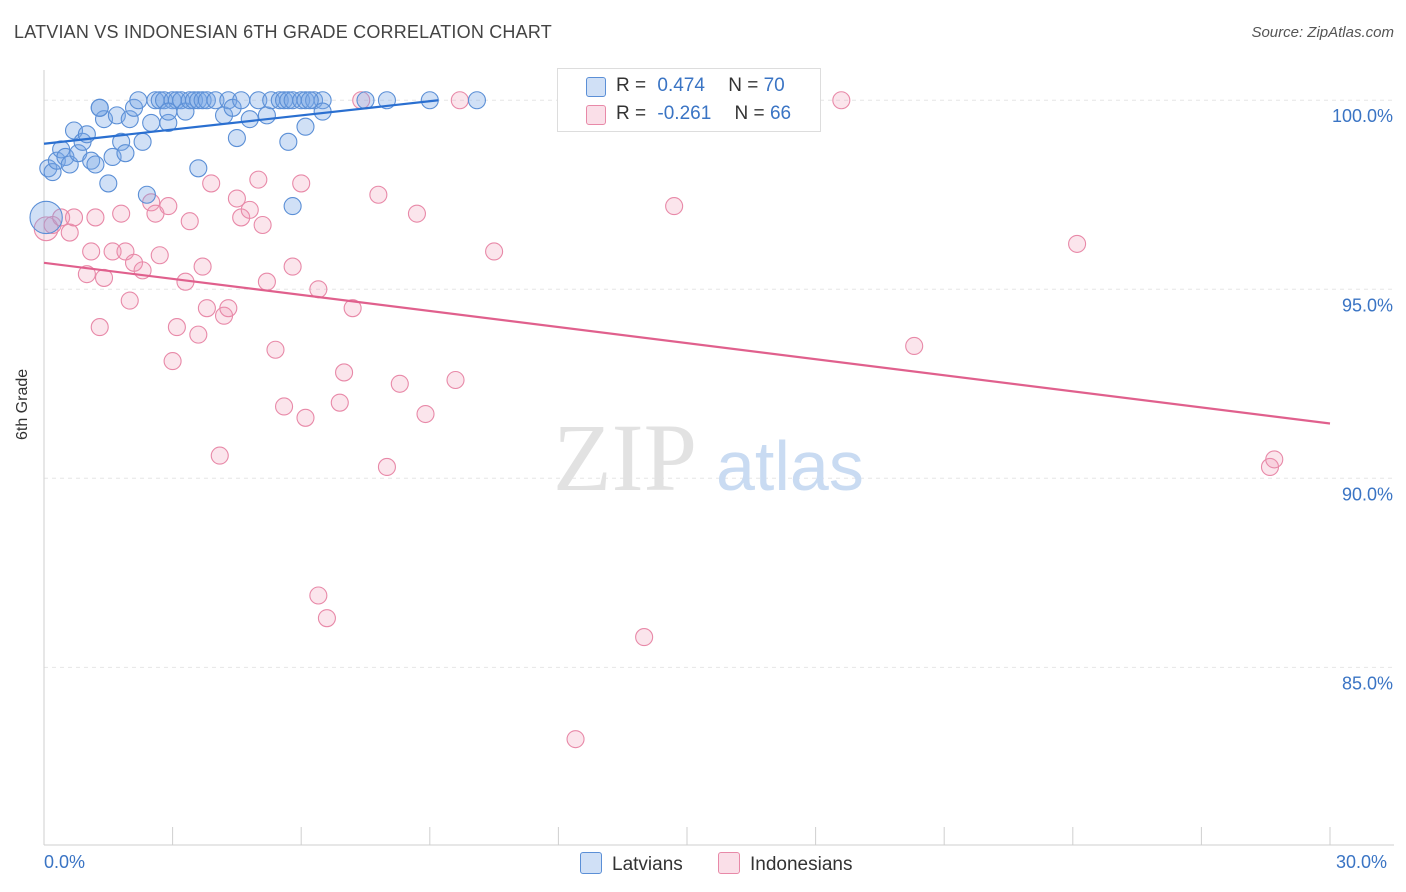  What do you see at coordinates (1367, 305) in the screenshot?
I see `y-tick-label: 95.0%` at bounding box center [1367, 305].